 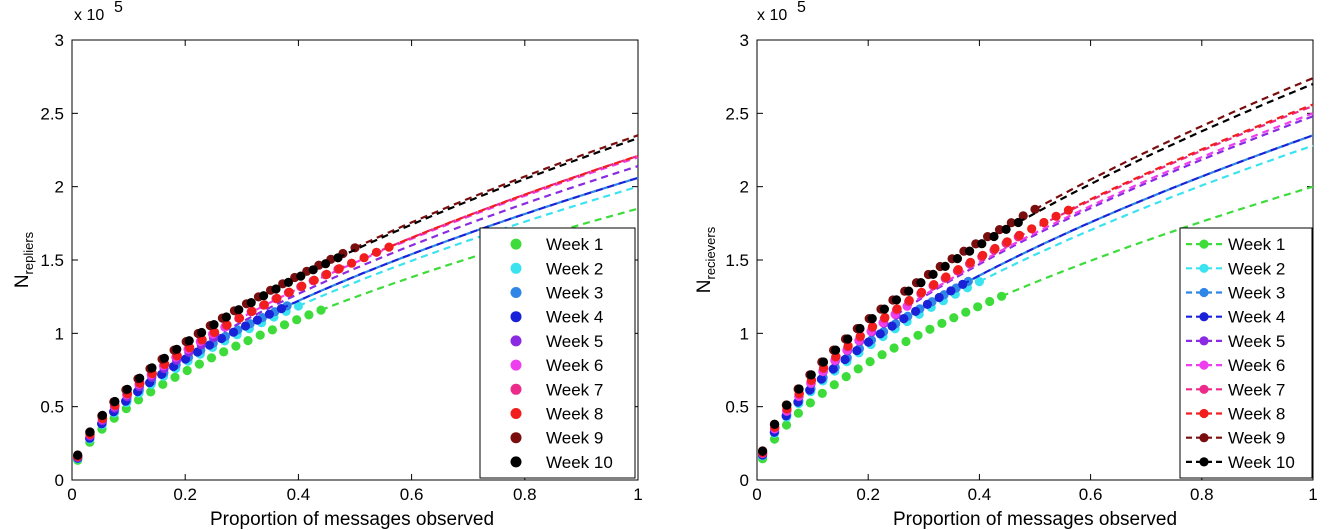 What do you see at coordinates (118, 8) in the screenshot?
I see `y-scale-exponent: 5` at bounding box center [118, 8].